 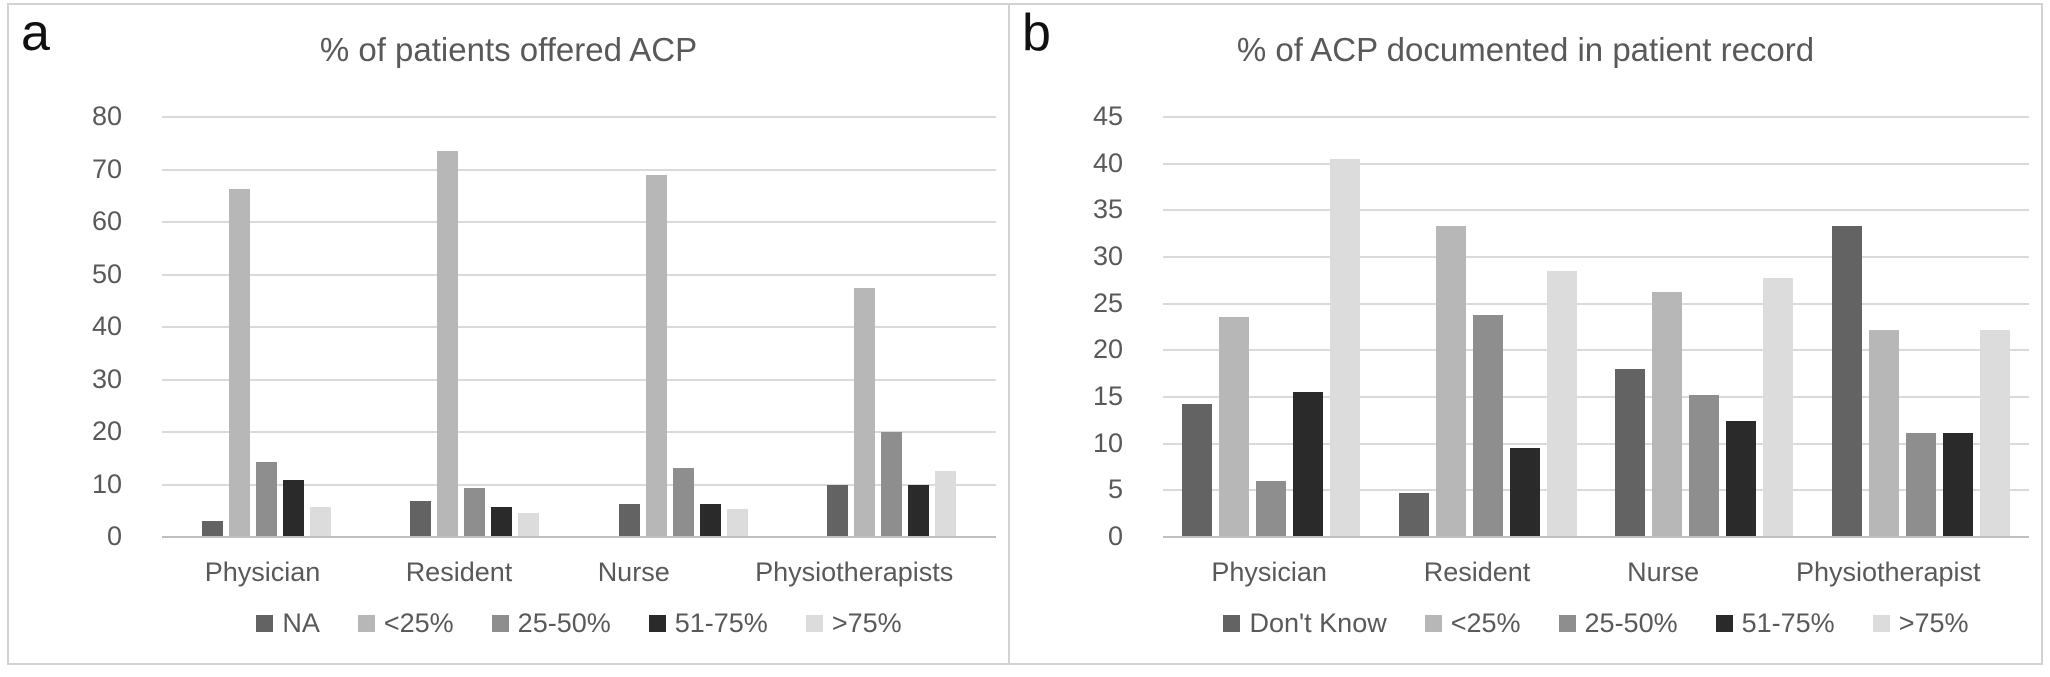 I want to click on bar-resident--75-, so click(x=1561, y=404).